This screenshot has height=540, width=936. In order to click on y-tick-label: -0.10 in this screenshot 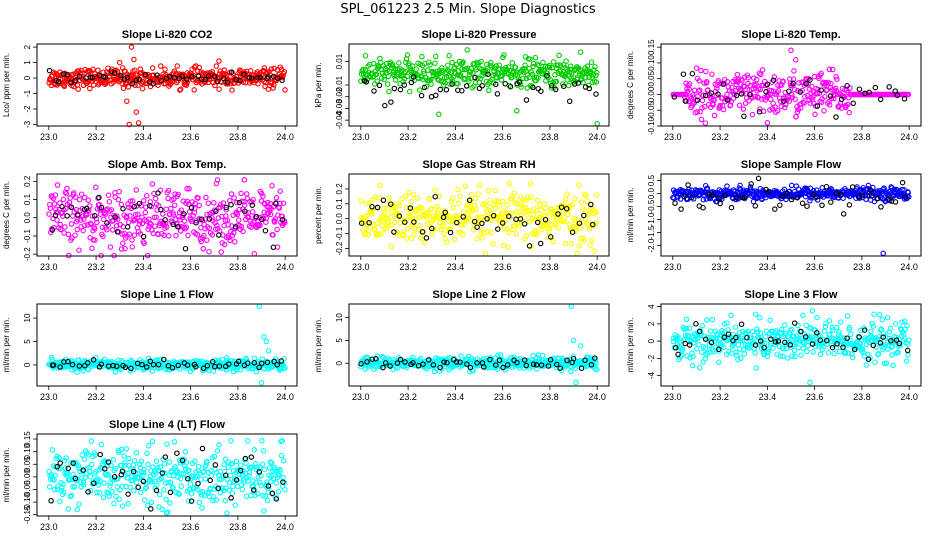, I will do `click(27, 501)`.